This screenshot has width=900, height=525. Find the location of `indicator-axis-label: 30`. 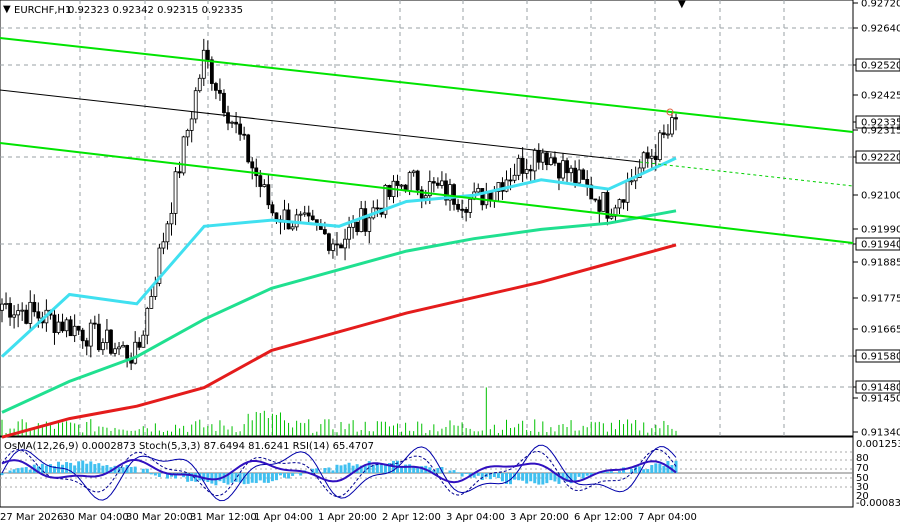

indicator-axis-label: 30 is located at coordinates (862, 487).